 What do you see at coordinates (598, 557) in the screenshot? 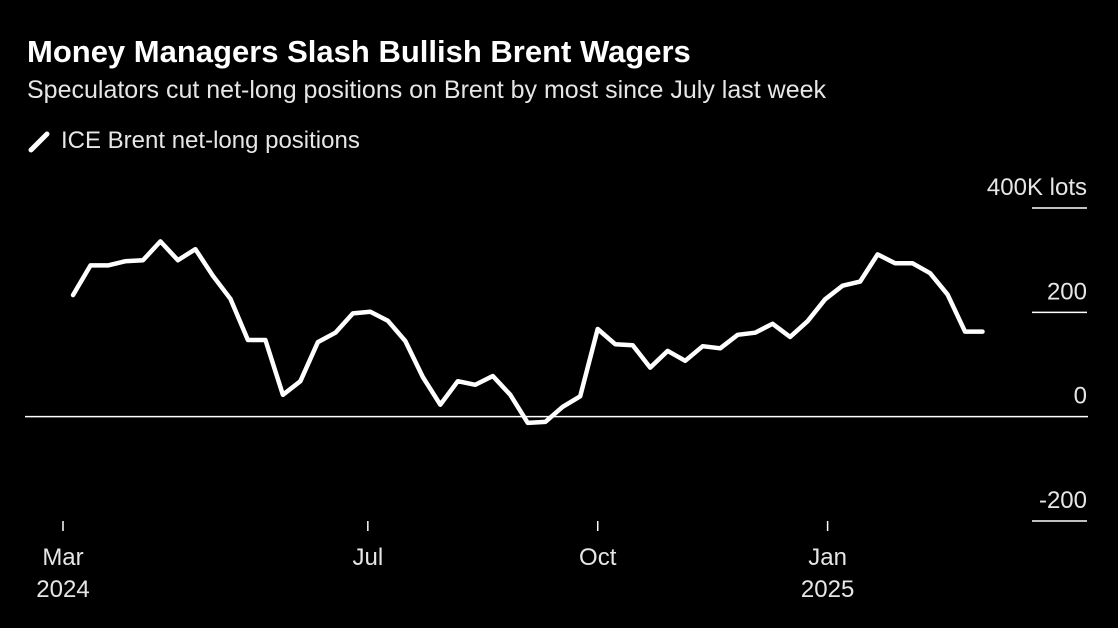
I see `x-tick-label: Oct` at bounding box center [598, 557].